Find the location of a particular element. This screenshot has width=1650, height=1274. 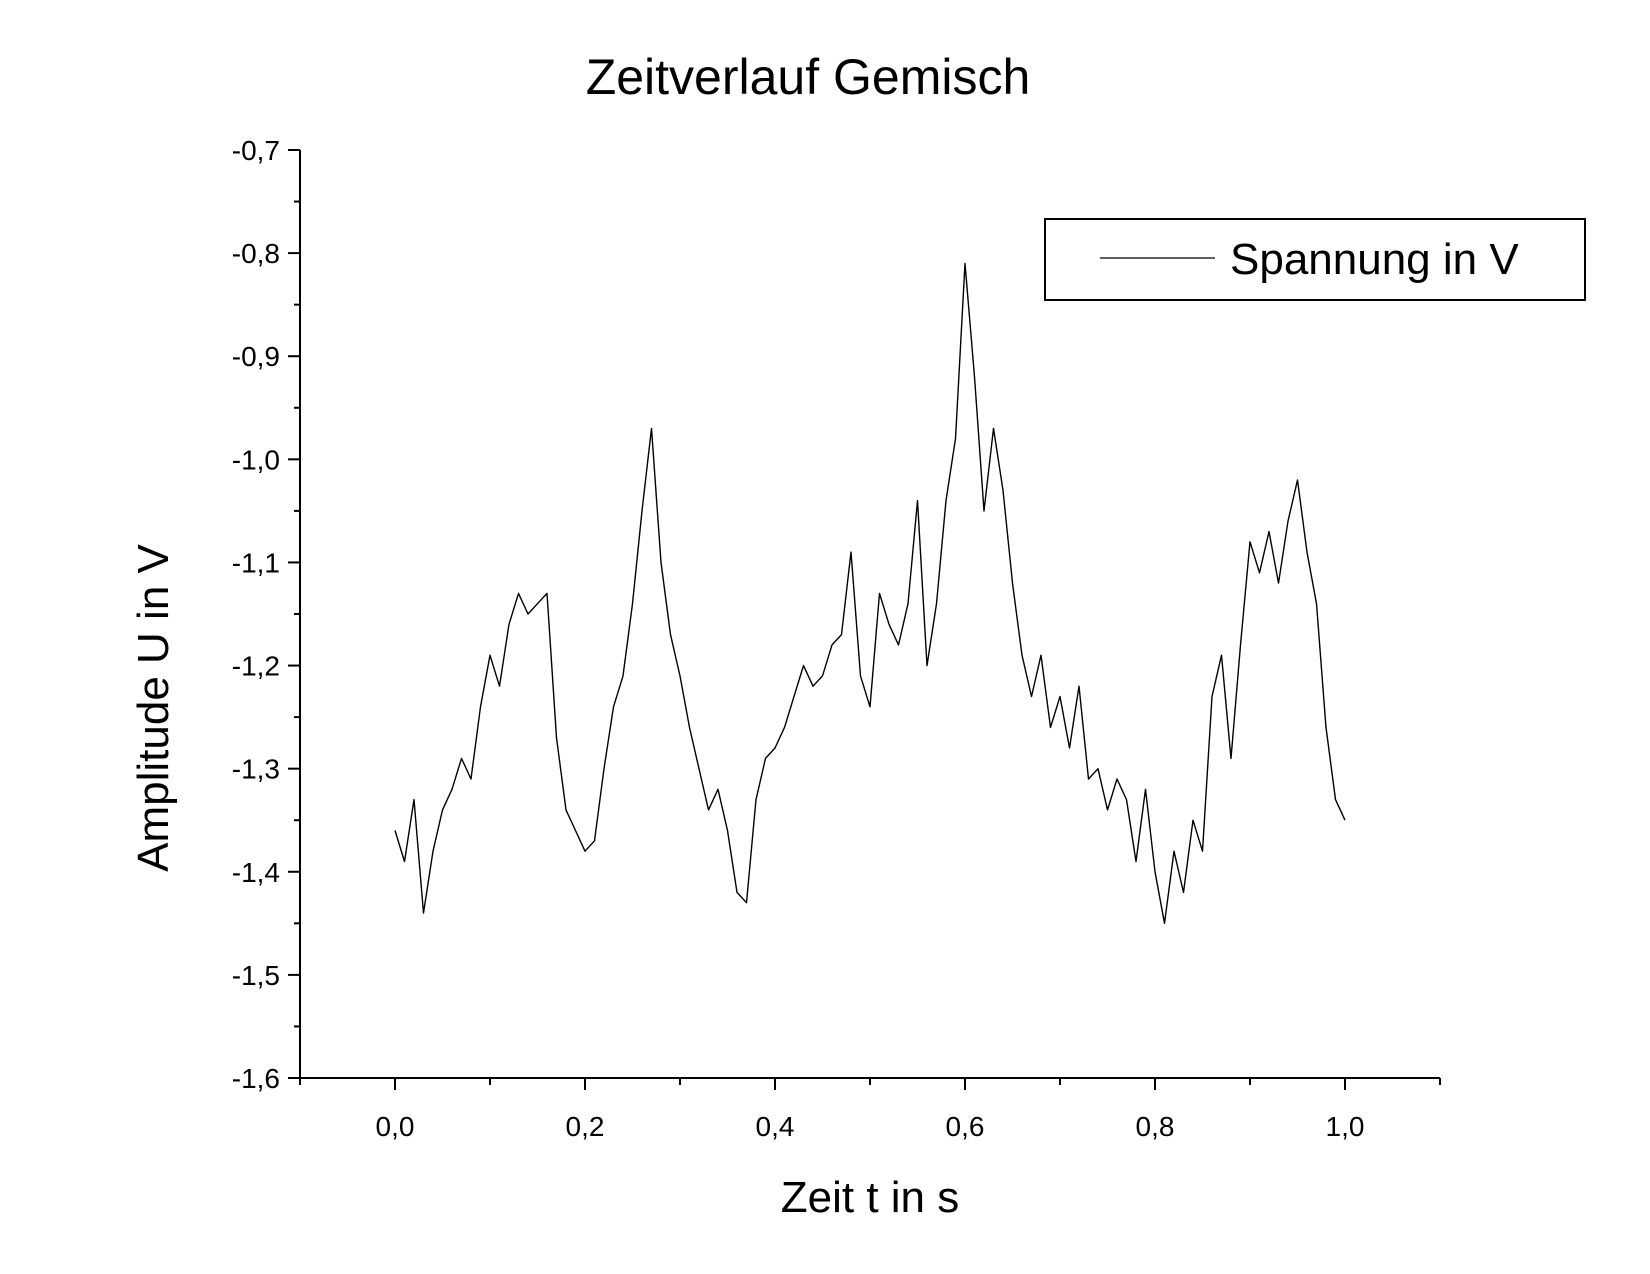

y-tick-label: -1,1 is located at coordinates (256, 562).